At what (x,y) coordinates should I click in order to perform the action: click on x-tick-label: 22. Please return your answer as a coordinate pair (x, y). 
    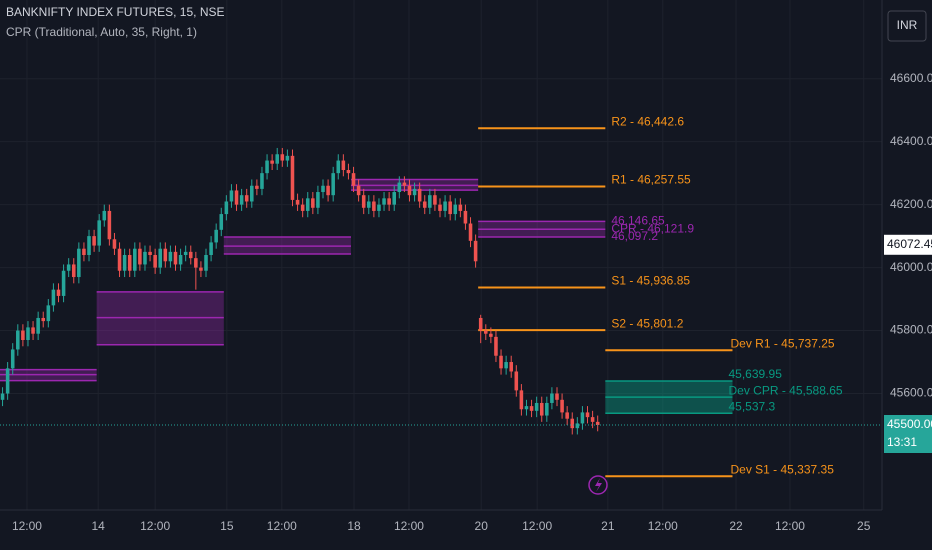
    Looking at the image, I should click on (736, 526).